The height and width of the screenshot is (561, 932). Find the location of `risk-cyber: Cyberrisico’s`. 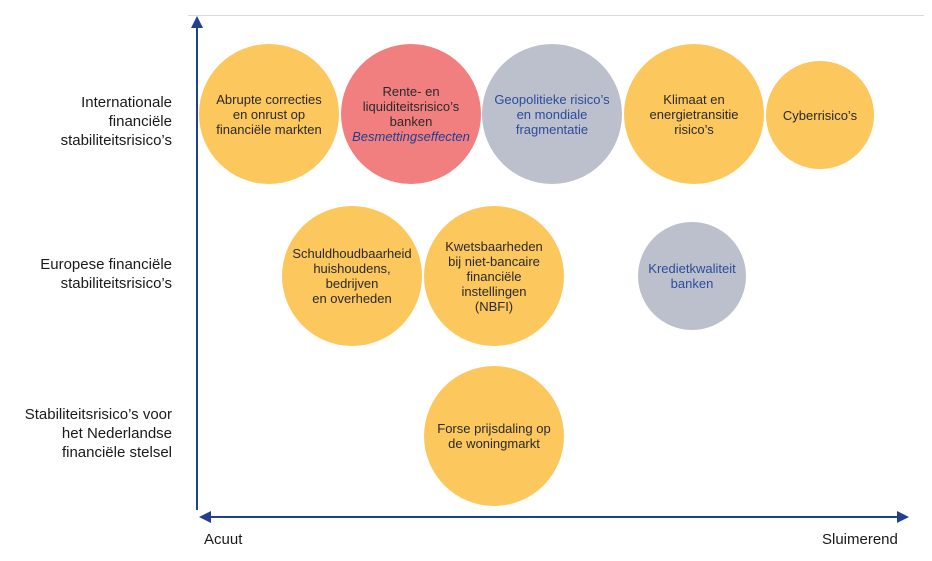

risk-cyber: Cyberrisico’s is located at coordinates (820, 115).